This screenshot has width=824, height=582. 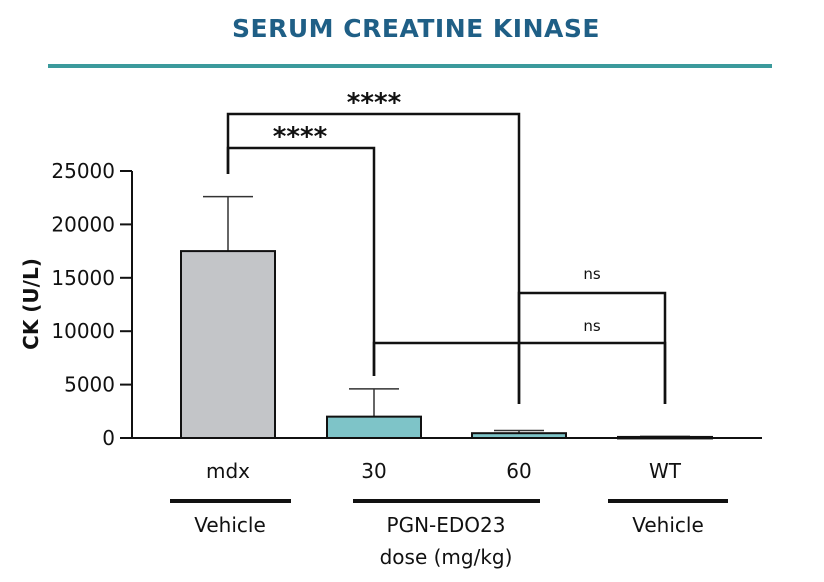 What do you see at coordinates (83, 278) in the screenshot?
I see `y-tick-label: 15000` at bounding box center [83, 278].